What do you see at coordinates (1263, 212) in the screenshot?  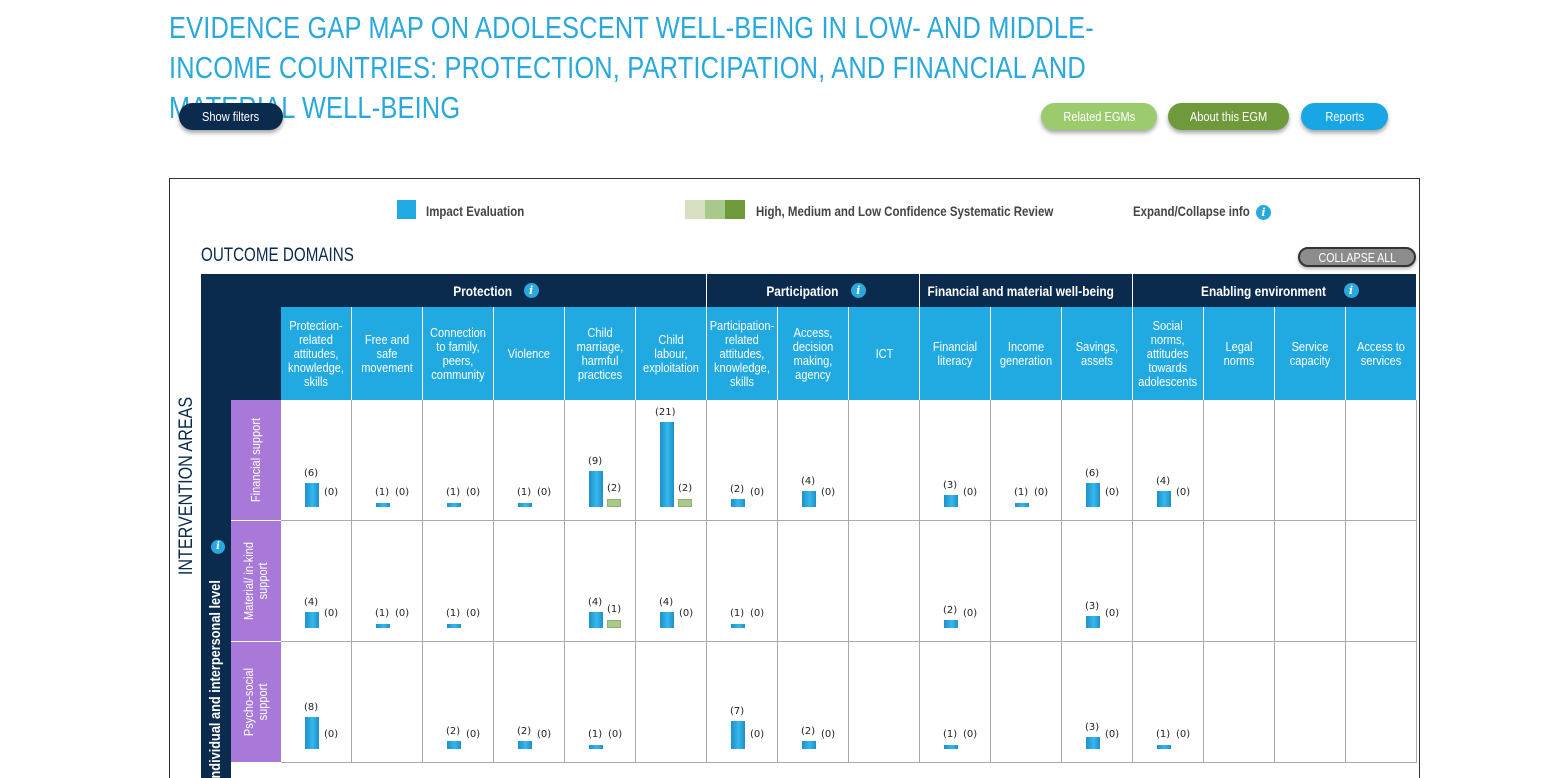 I see `expand-info-icon: i` at bounding box center [1263, 212].